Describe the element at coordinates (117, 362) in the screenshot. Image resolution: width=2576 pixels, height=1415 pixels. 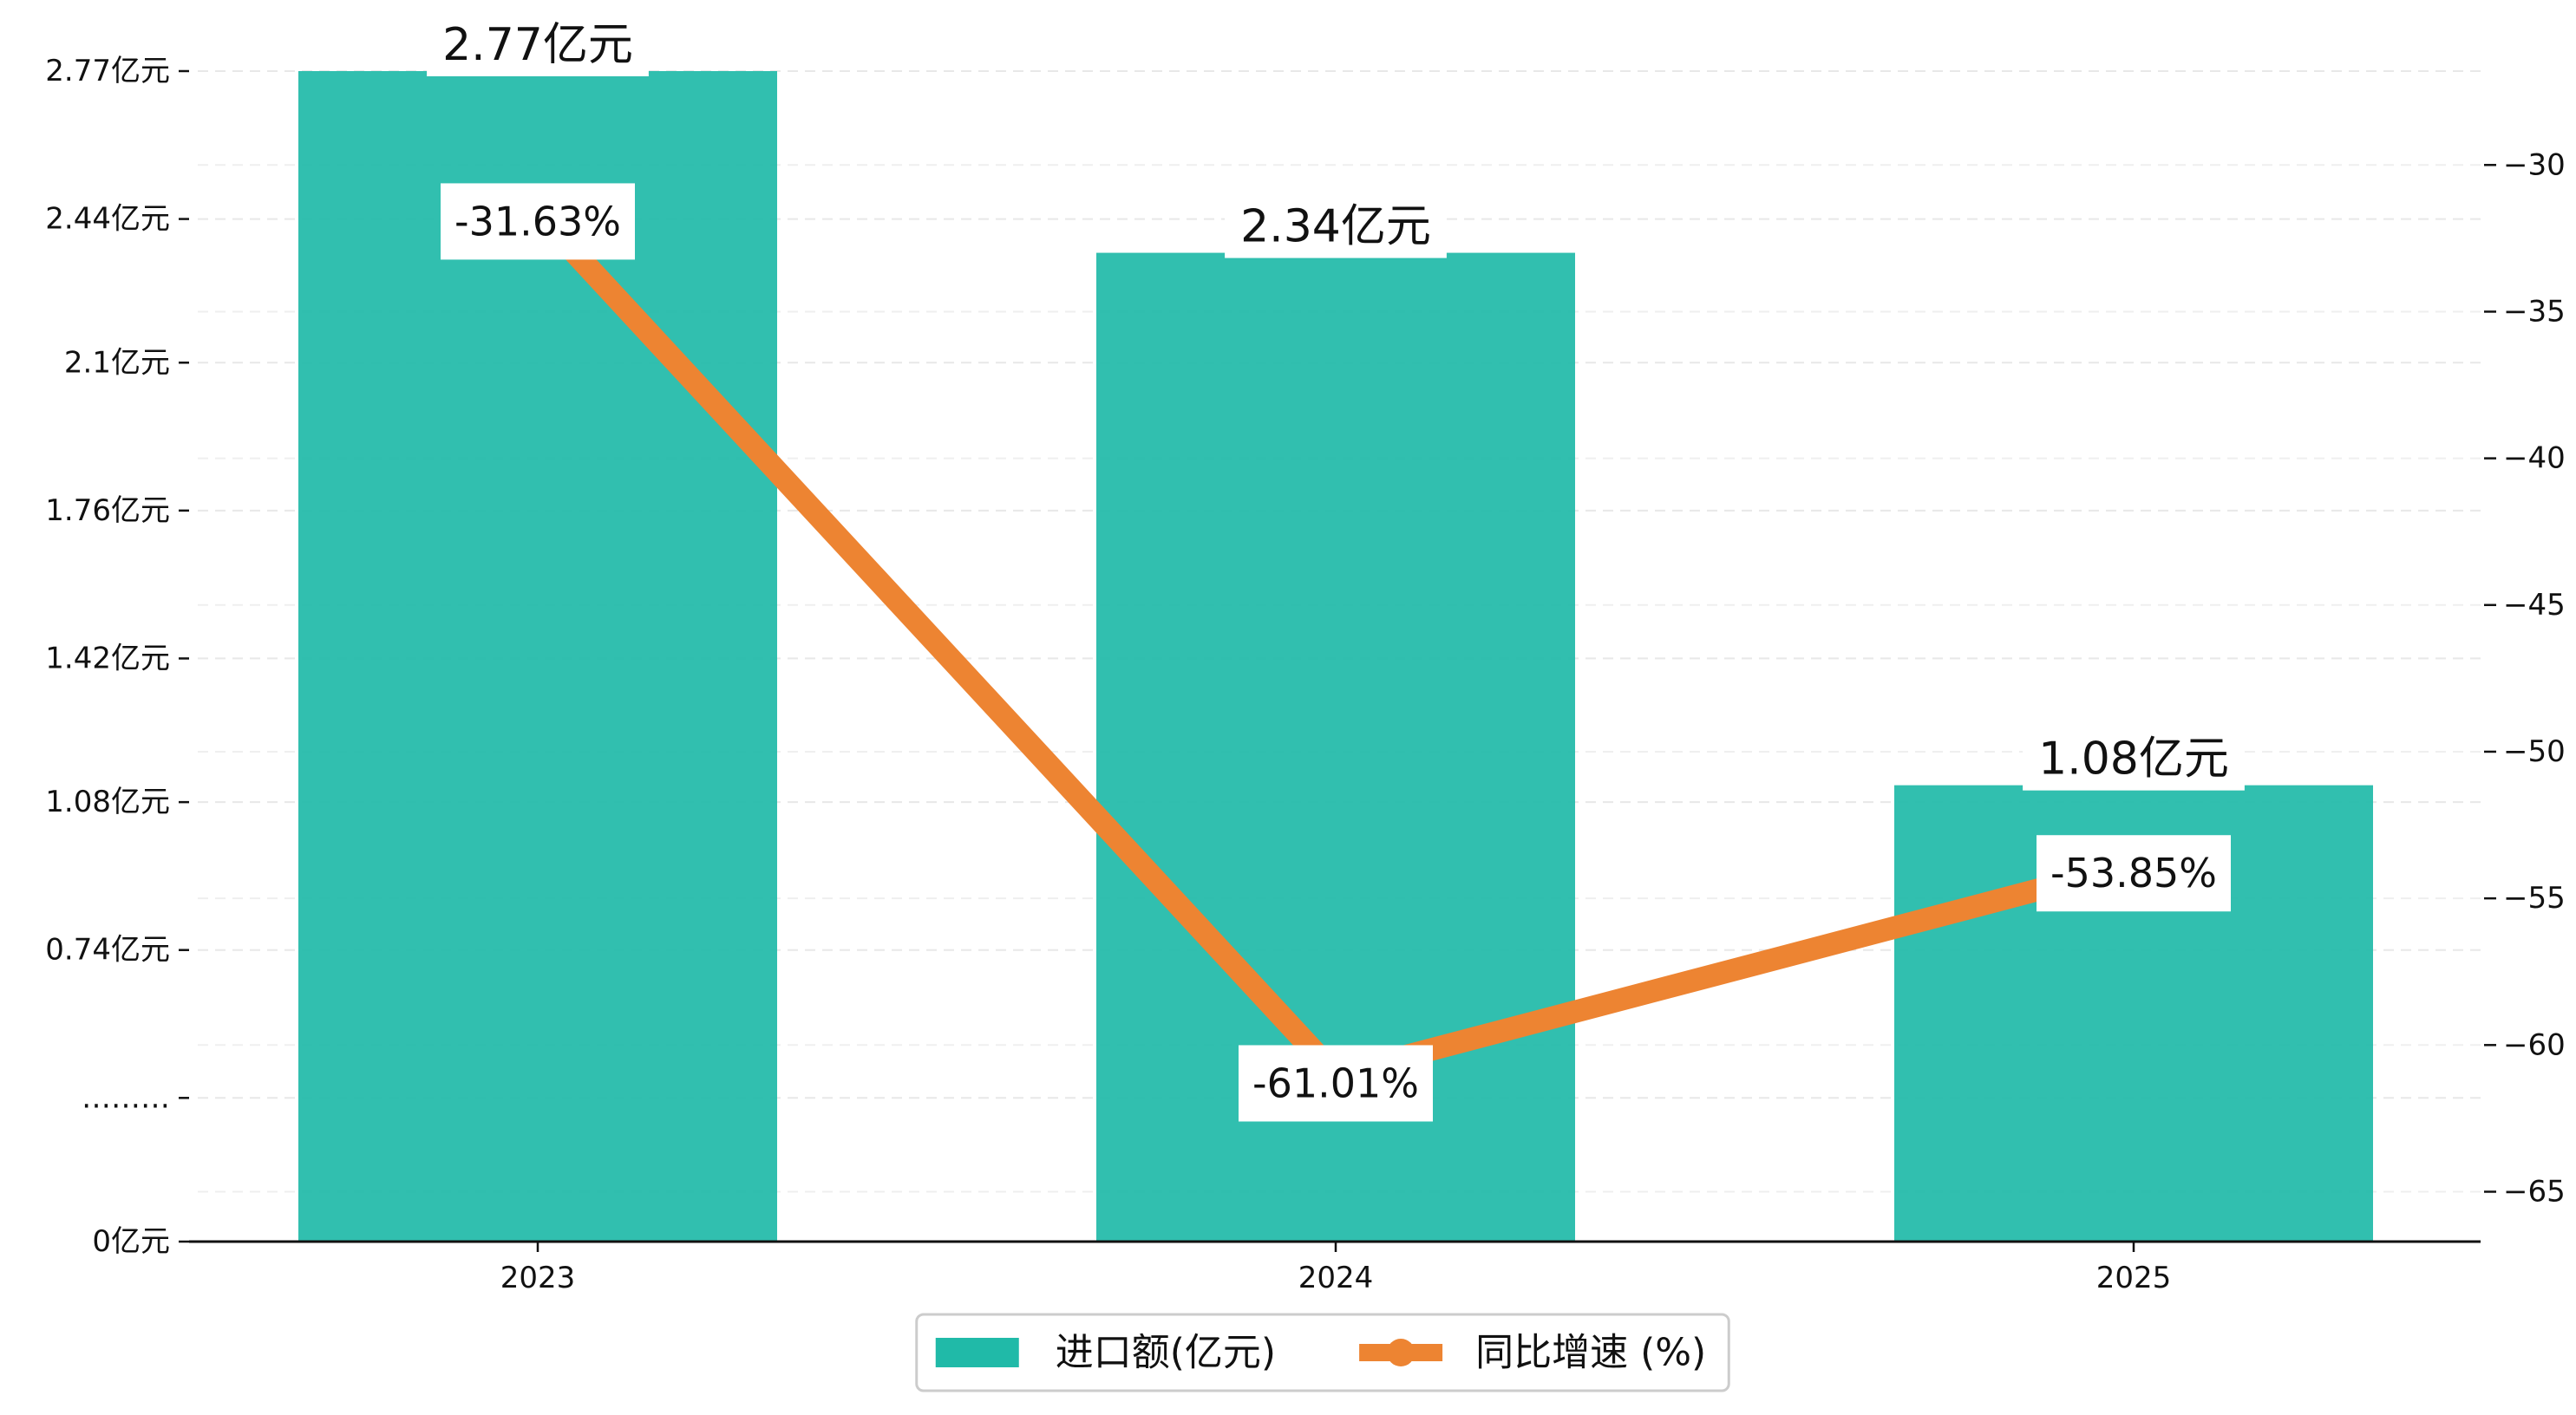
I see `left-tick-label: 2.1亿元` at that location.